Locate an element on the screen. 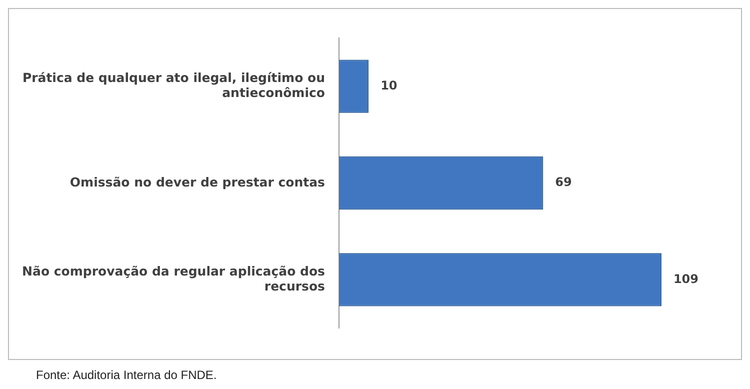  source-note: Fonte: Auditoria Interna do FNDE. is located at coordinates (127, 375).